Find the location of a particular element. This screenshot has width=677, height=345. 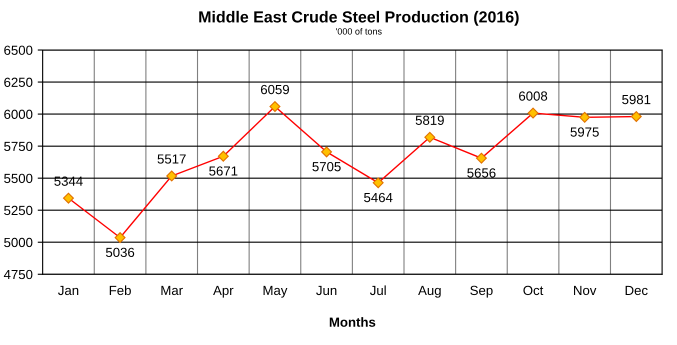

y-tick-label: 5500 is located at coordinates (18, 179).